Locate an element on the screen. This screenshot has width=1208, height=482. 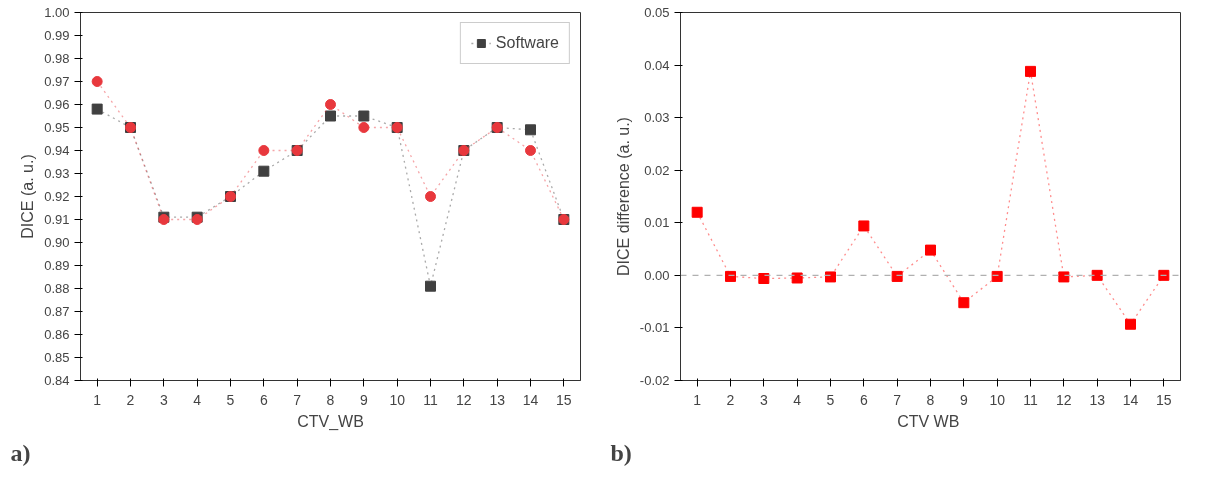
y-axis-title: DICE (a. u.) is located at coordinates (28, 196).